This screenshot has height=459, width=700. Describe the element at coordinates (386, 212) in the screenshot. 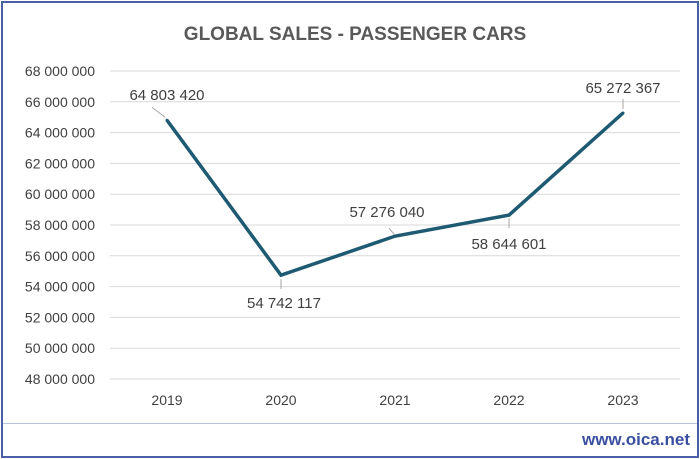

I see `data-label: 57 276 040` at that location.